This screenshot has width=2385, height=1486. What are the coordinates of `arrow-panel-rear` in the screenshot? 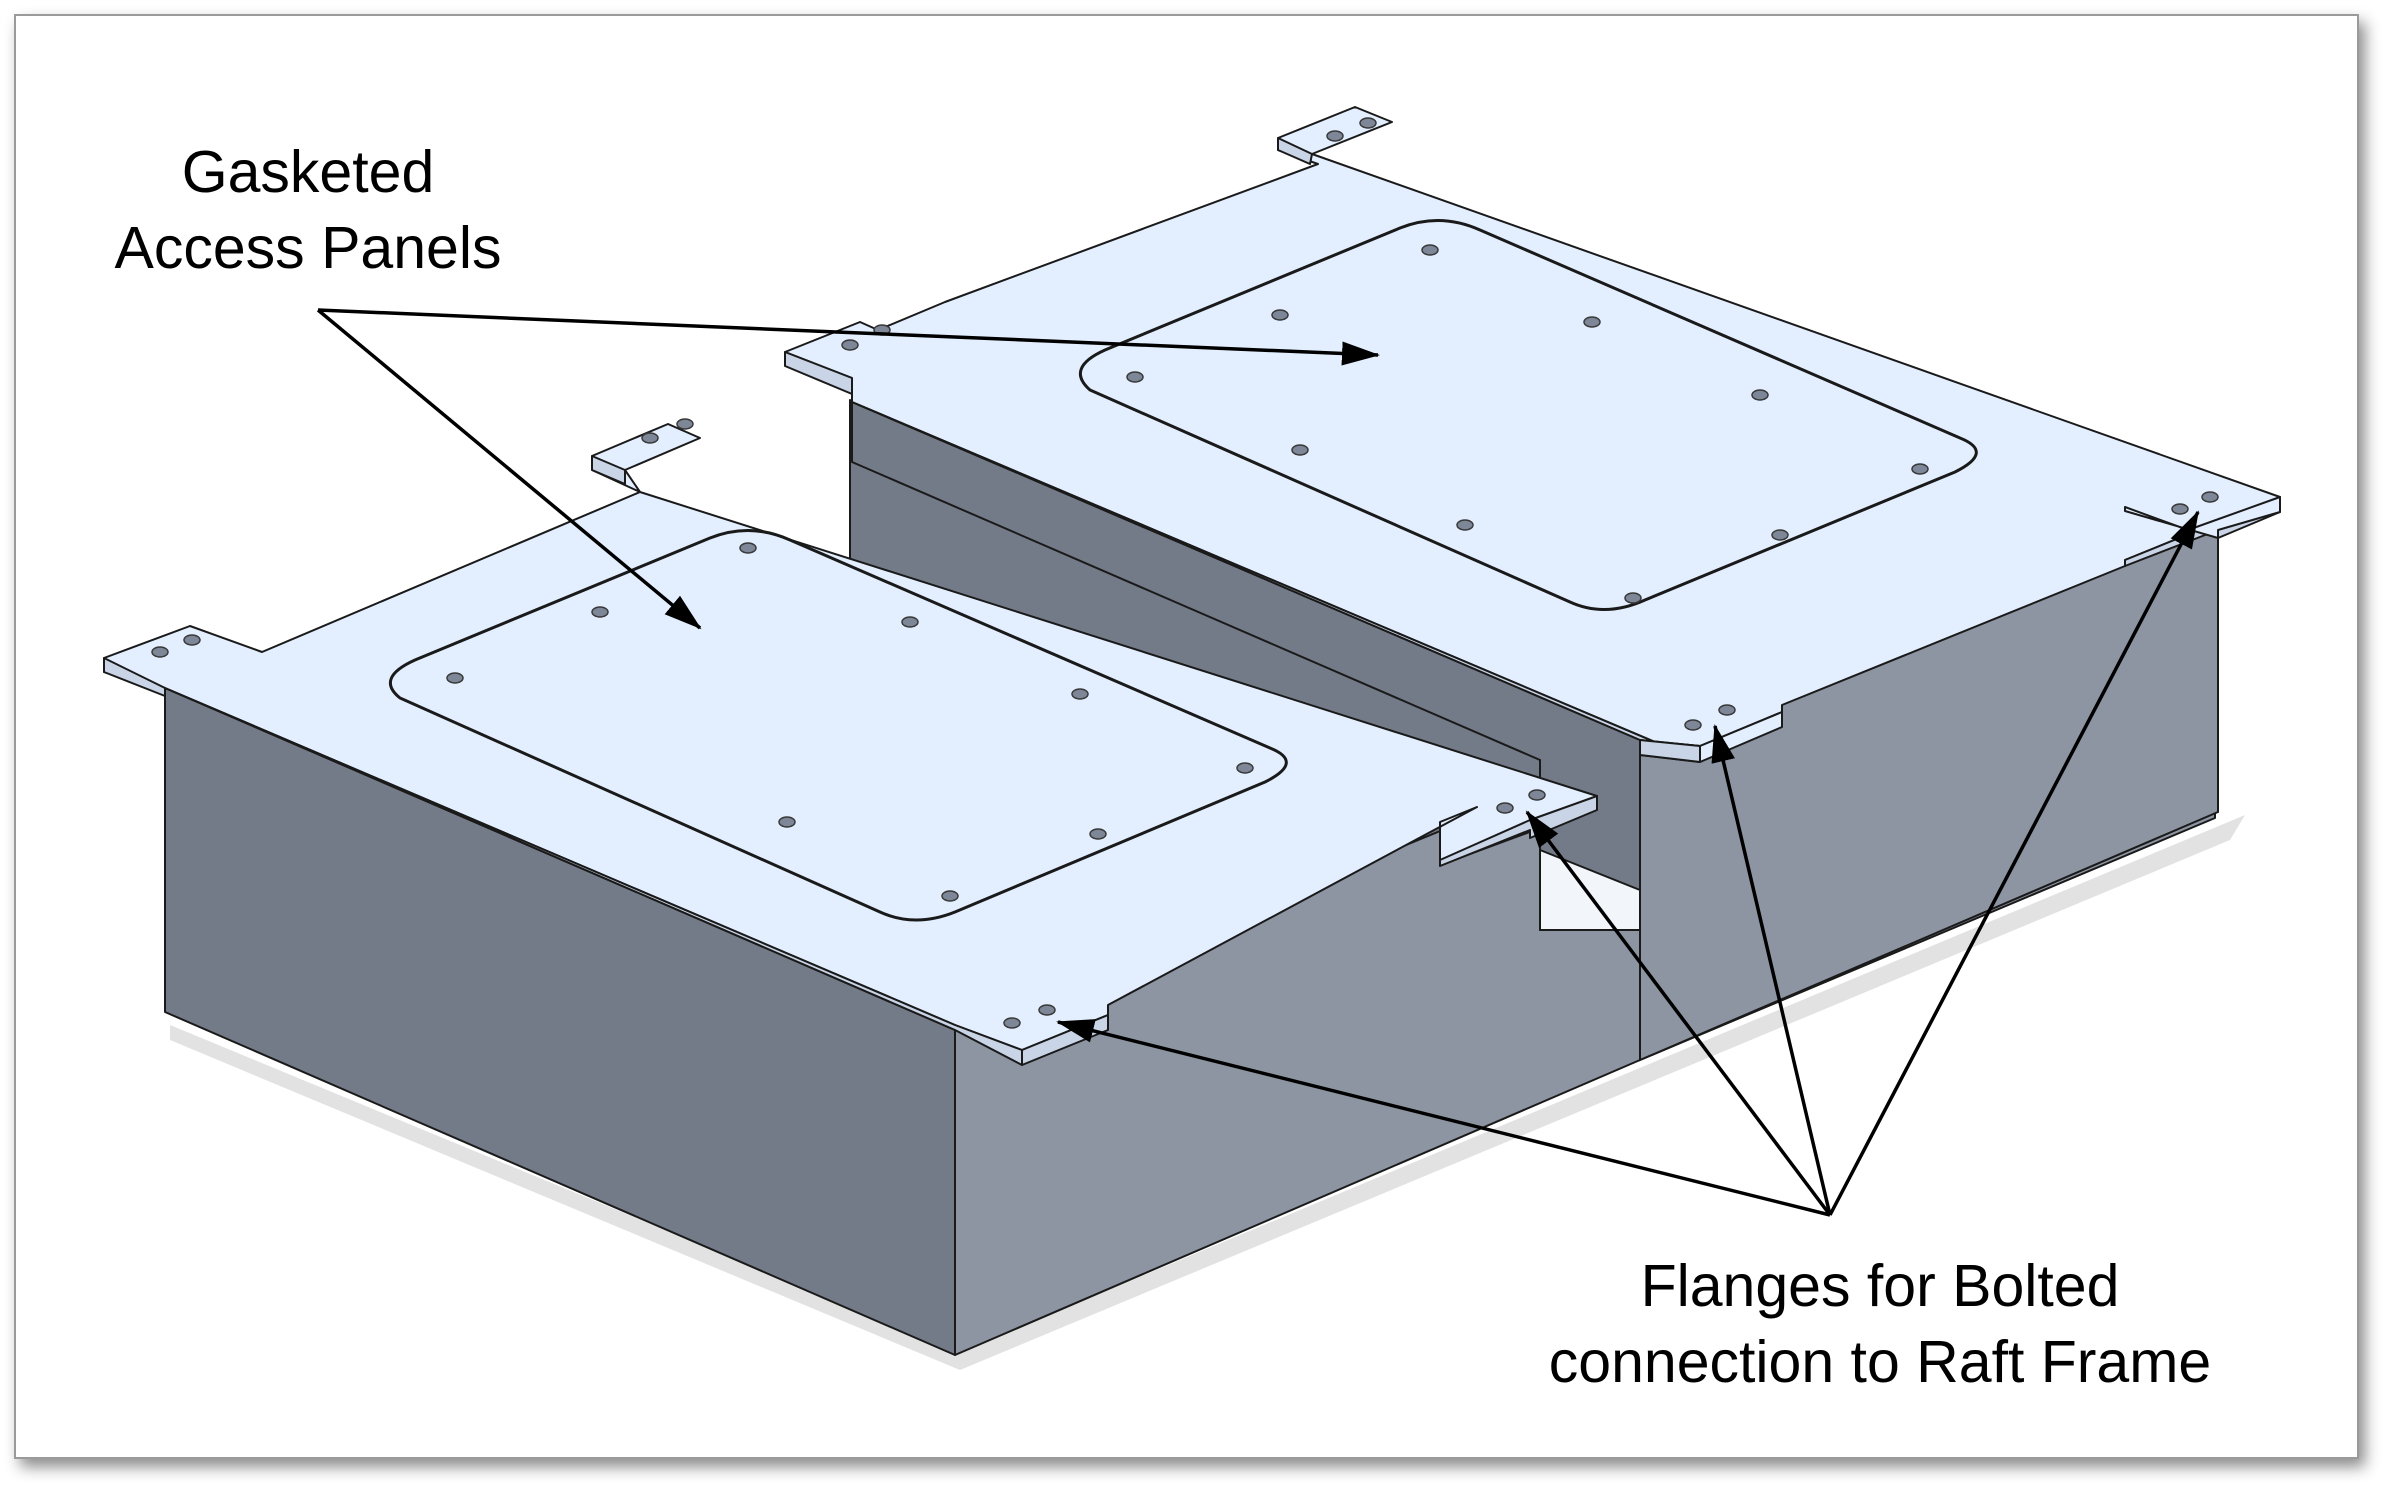 It's located at (848, 337).